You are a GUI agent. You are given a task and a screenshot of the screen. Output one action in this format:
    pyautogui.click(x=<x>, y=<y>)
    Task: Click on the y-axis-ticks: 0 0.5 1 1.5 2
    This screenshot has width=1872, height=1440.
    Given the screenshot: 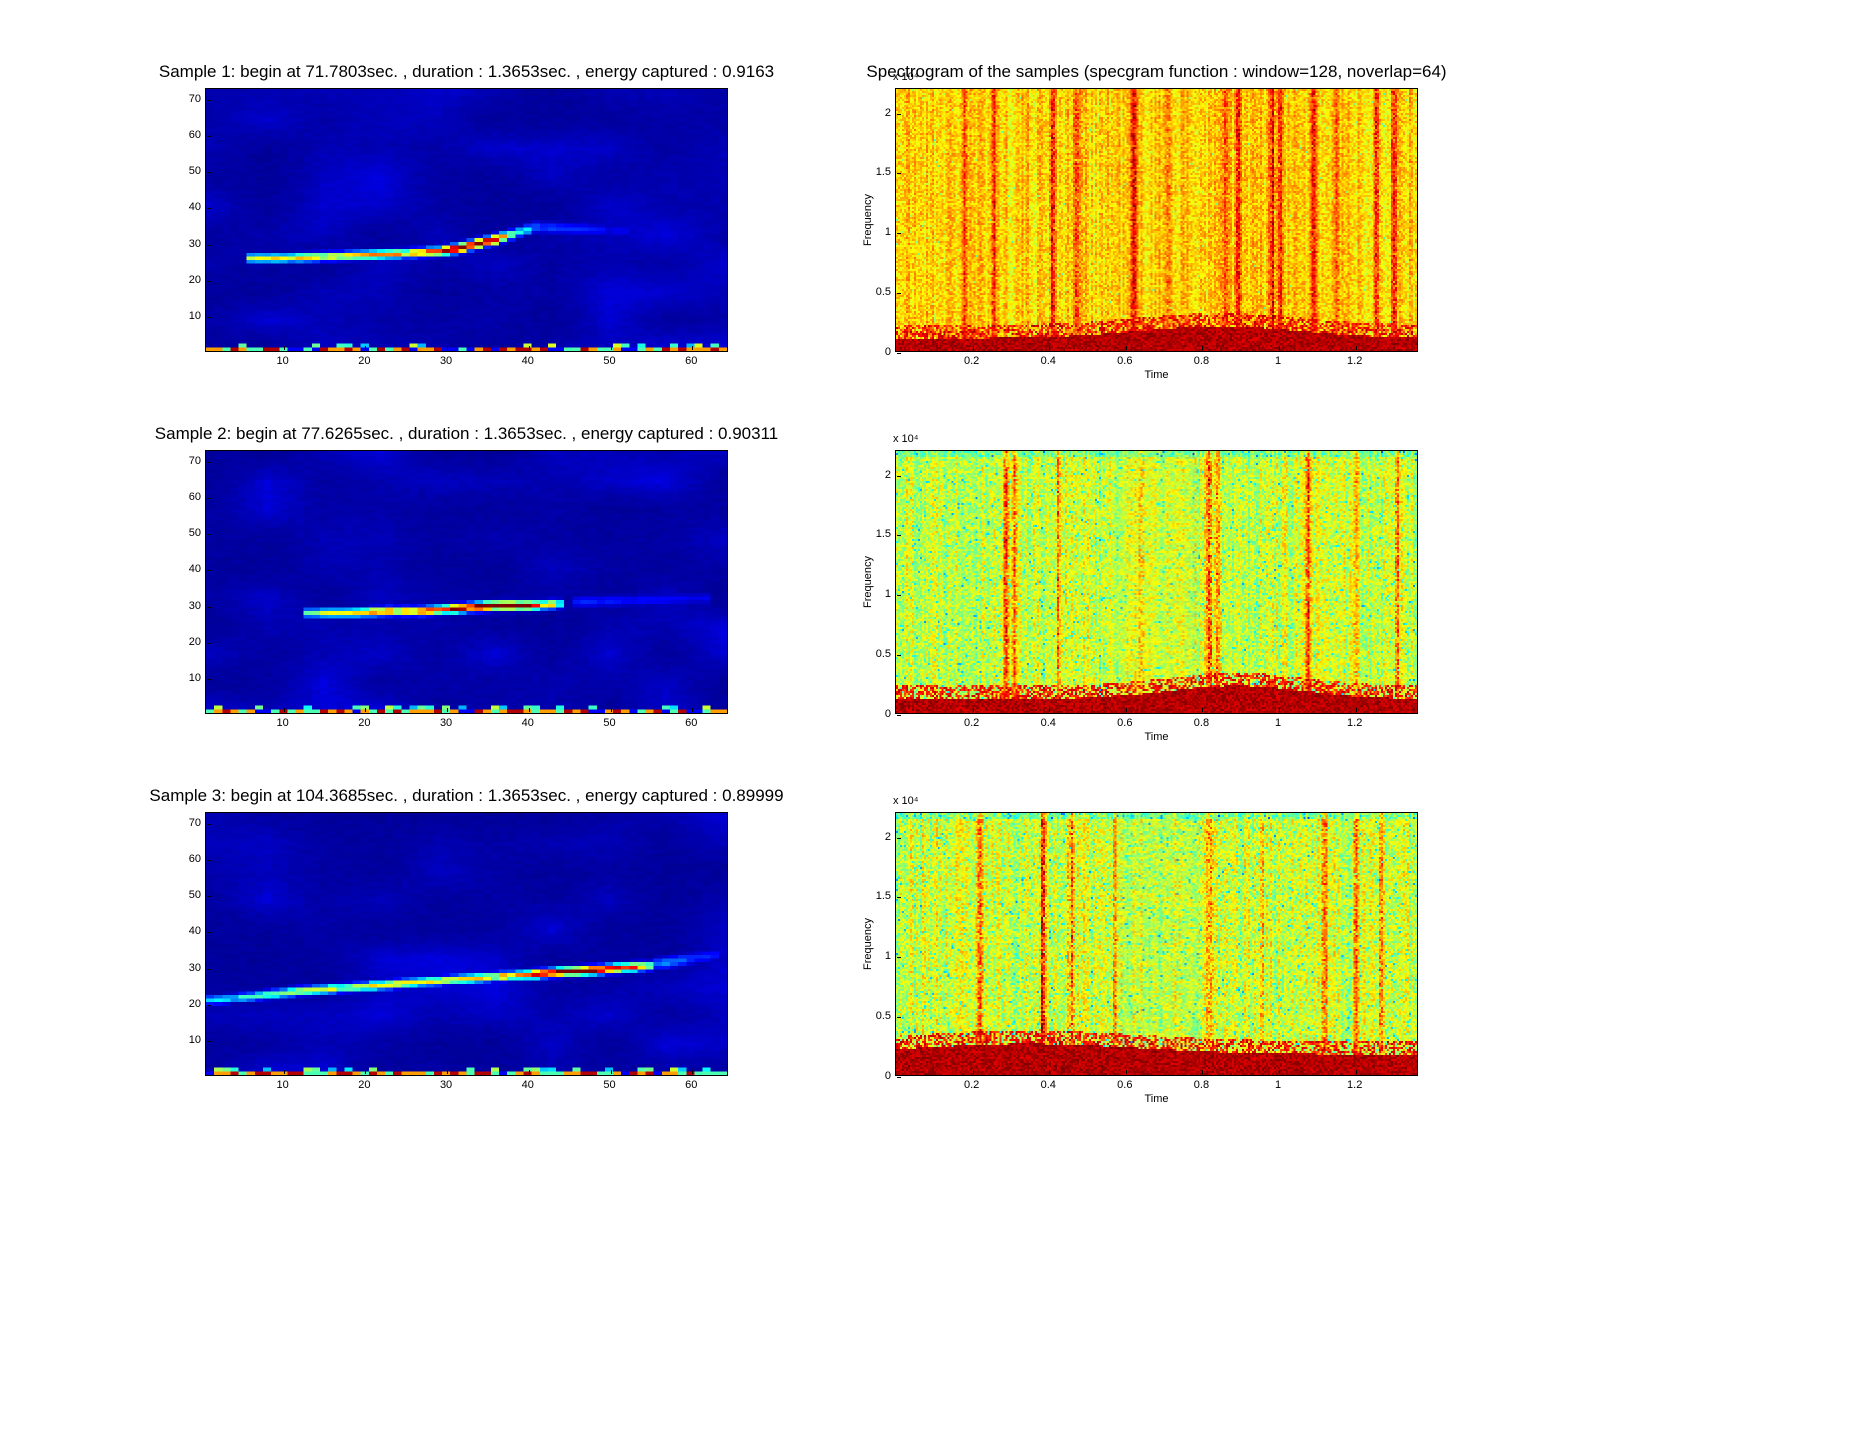 What is the action you would take?
    pyautogui.click(x=875, y=223)
    